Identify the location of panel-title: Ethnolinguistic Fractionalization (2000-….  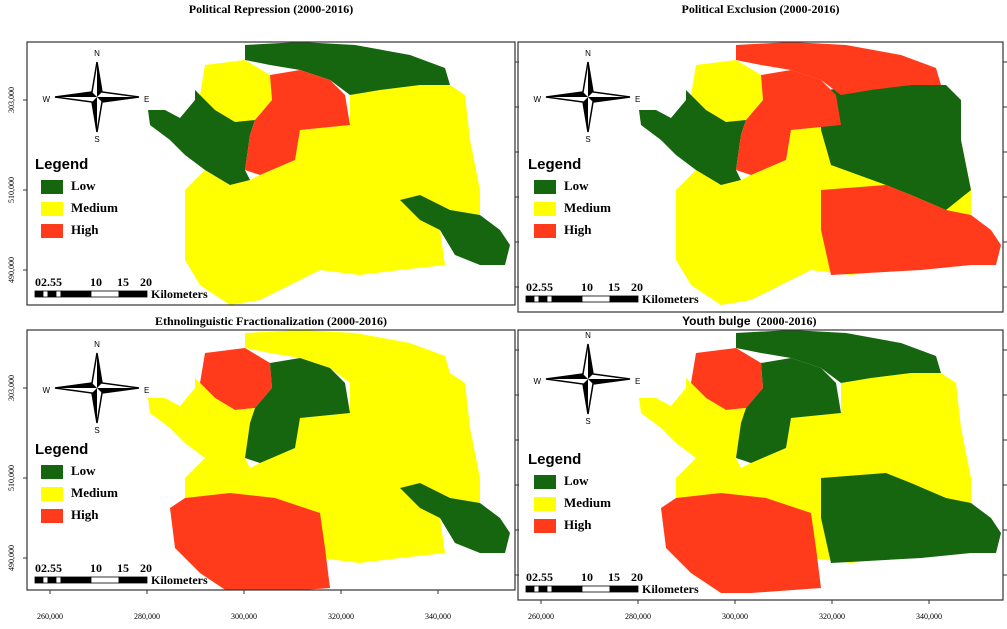
(271, 321).